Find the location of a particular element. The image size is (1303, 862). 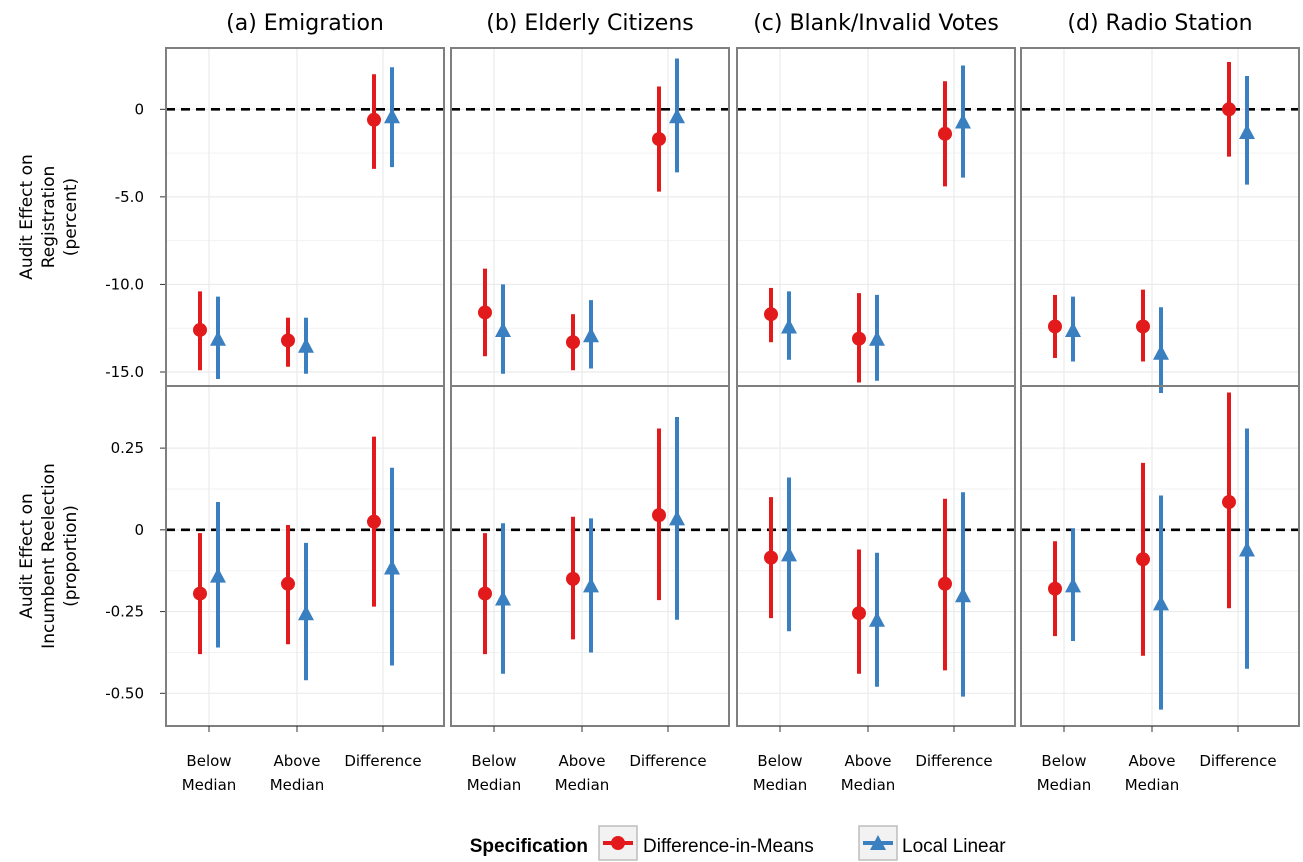

facet-title: (b) Elderly Citizens is located at coordinates (590, 23).